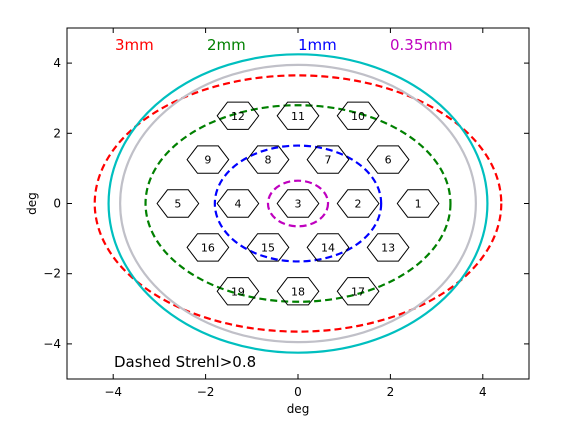 The width and height of the screenshot is (566, 443). I want to click on hexagon-label-9: 9, so click(207, 160).